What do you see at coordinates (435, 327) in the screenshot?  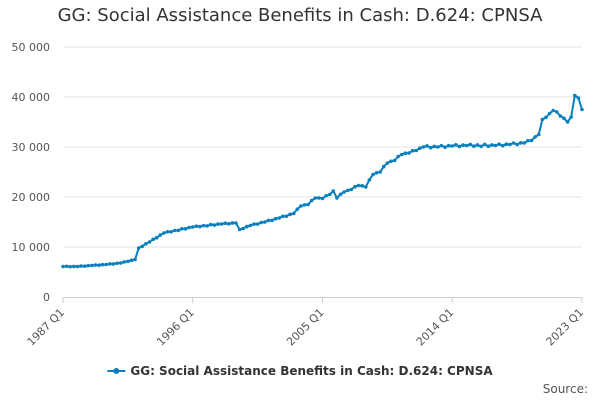 I see `x-tick-label: 2014 Q1` at bounding box center [435, 327].